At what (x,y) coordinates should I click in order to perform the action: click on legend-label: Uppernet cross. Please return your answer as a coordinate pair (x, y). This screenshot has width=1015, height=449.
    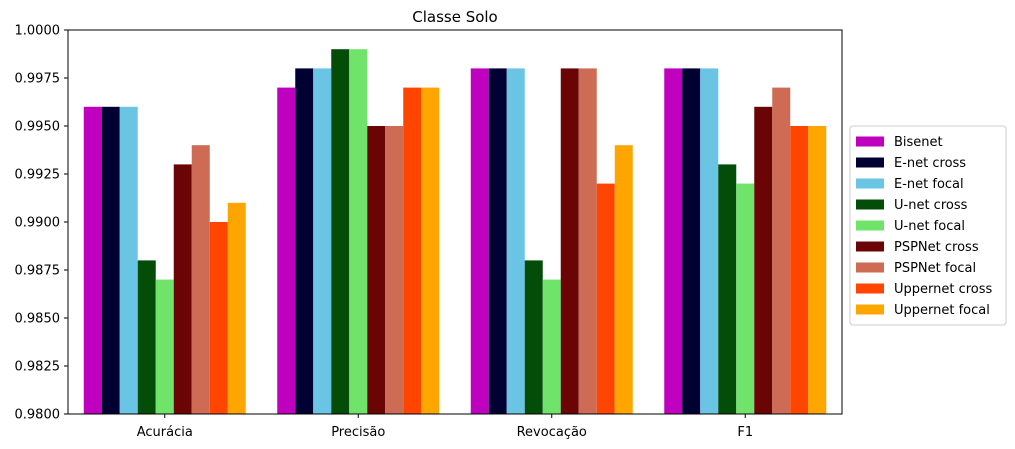
    Looking at the image, I should click on (943, 289).